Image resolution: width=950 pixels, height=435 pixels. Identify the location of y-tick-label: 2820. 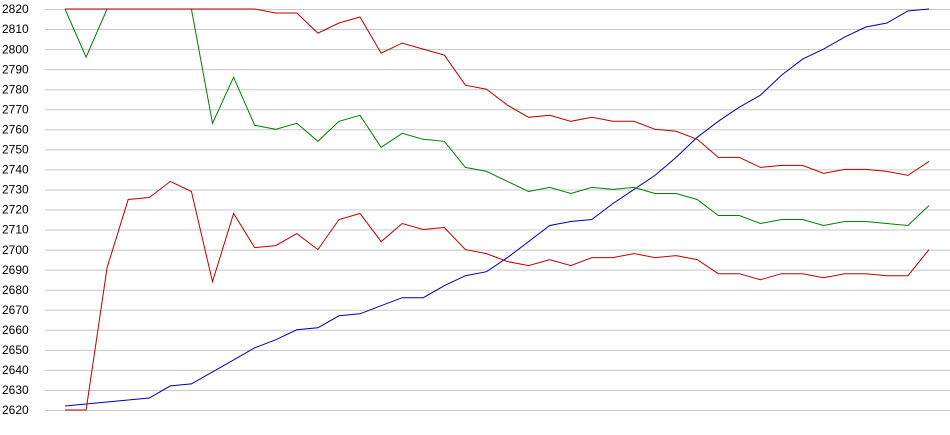
(15, 9).